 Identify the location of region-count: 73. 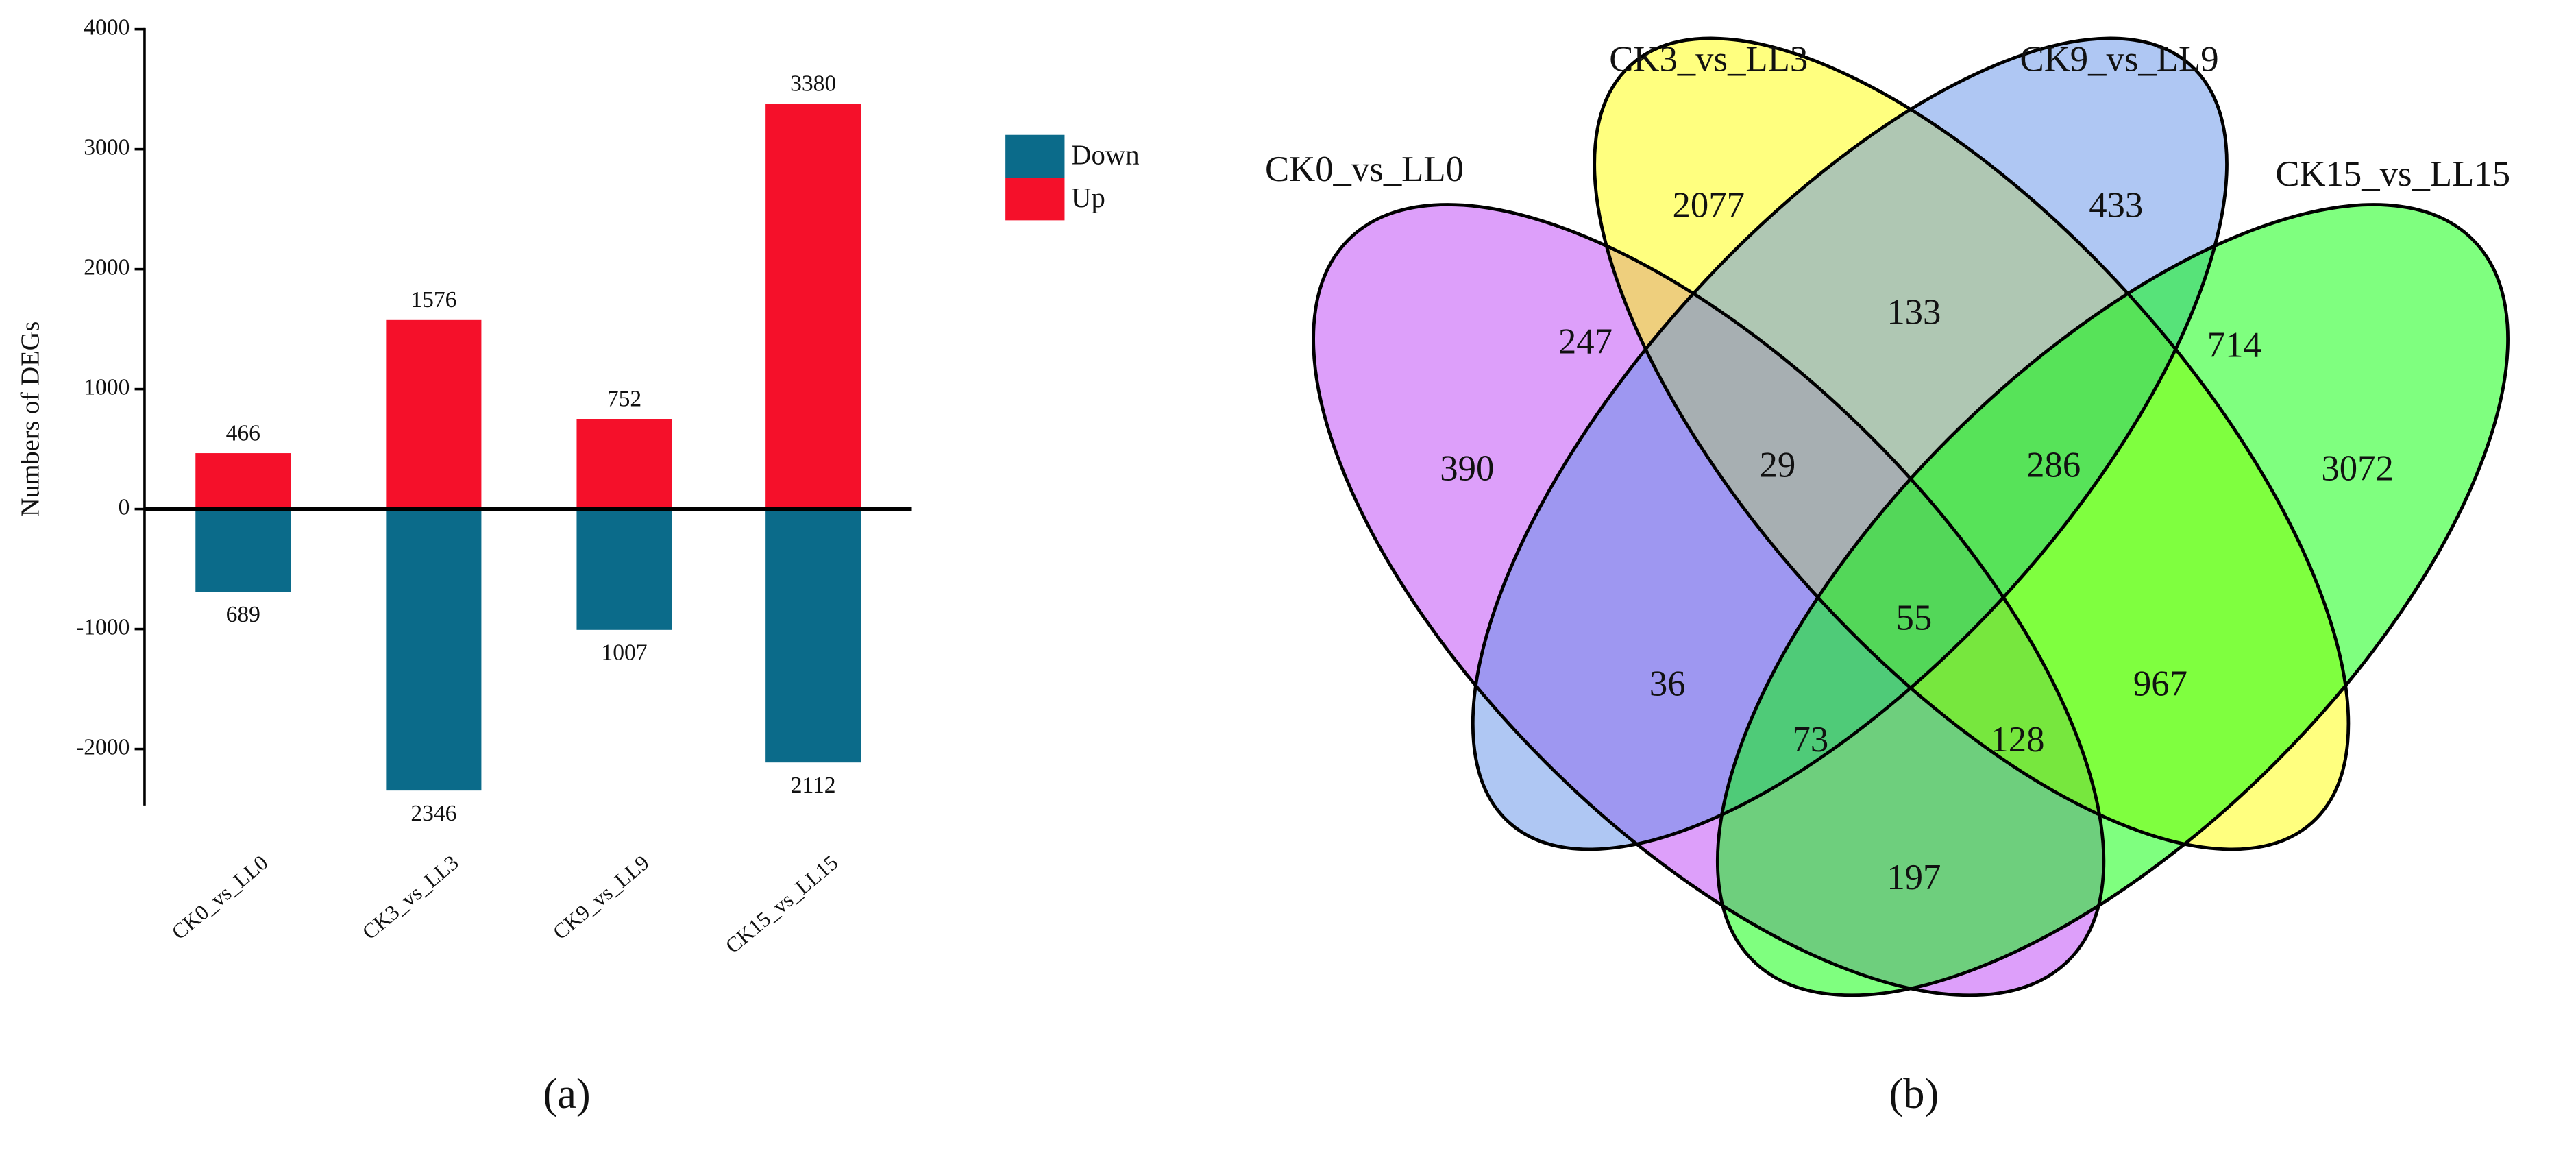
(1810, 740).